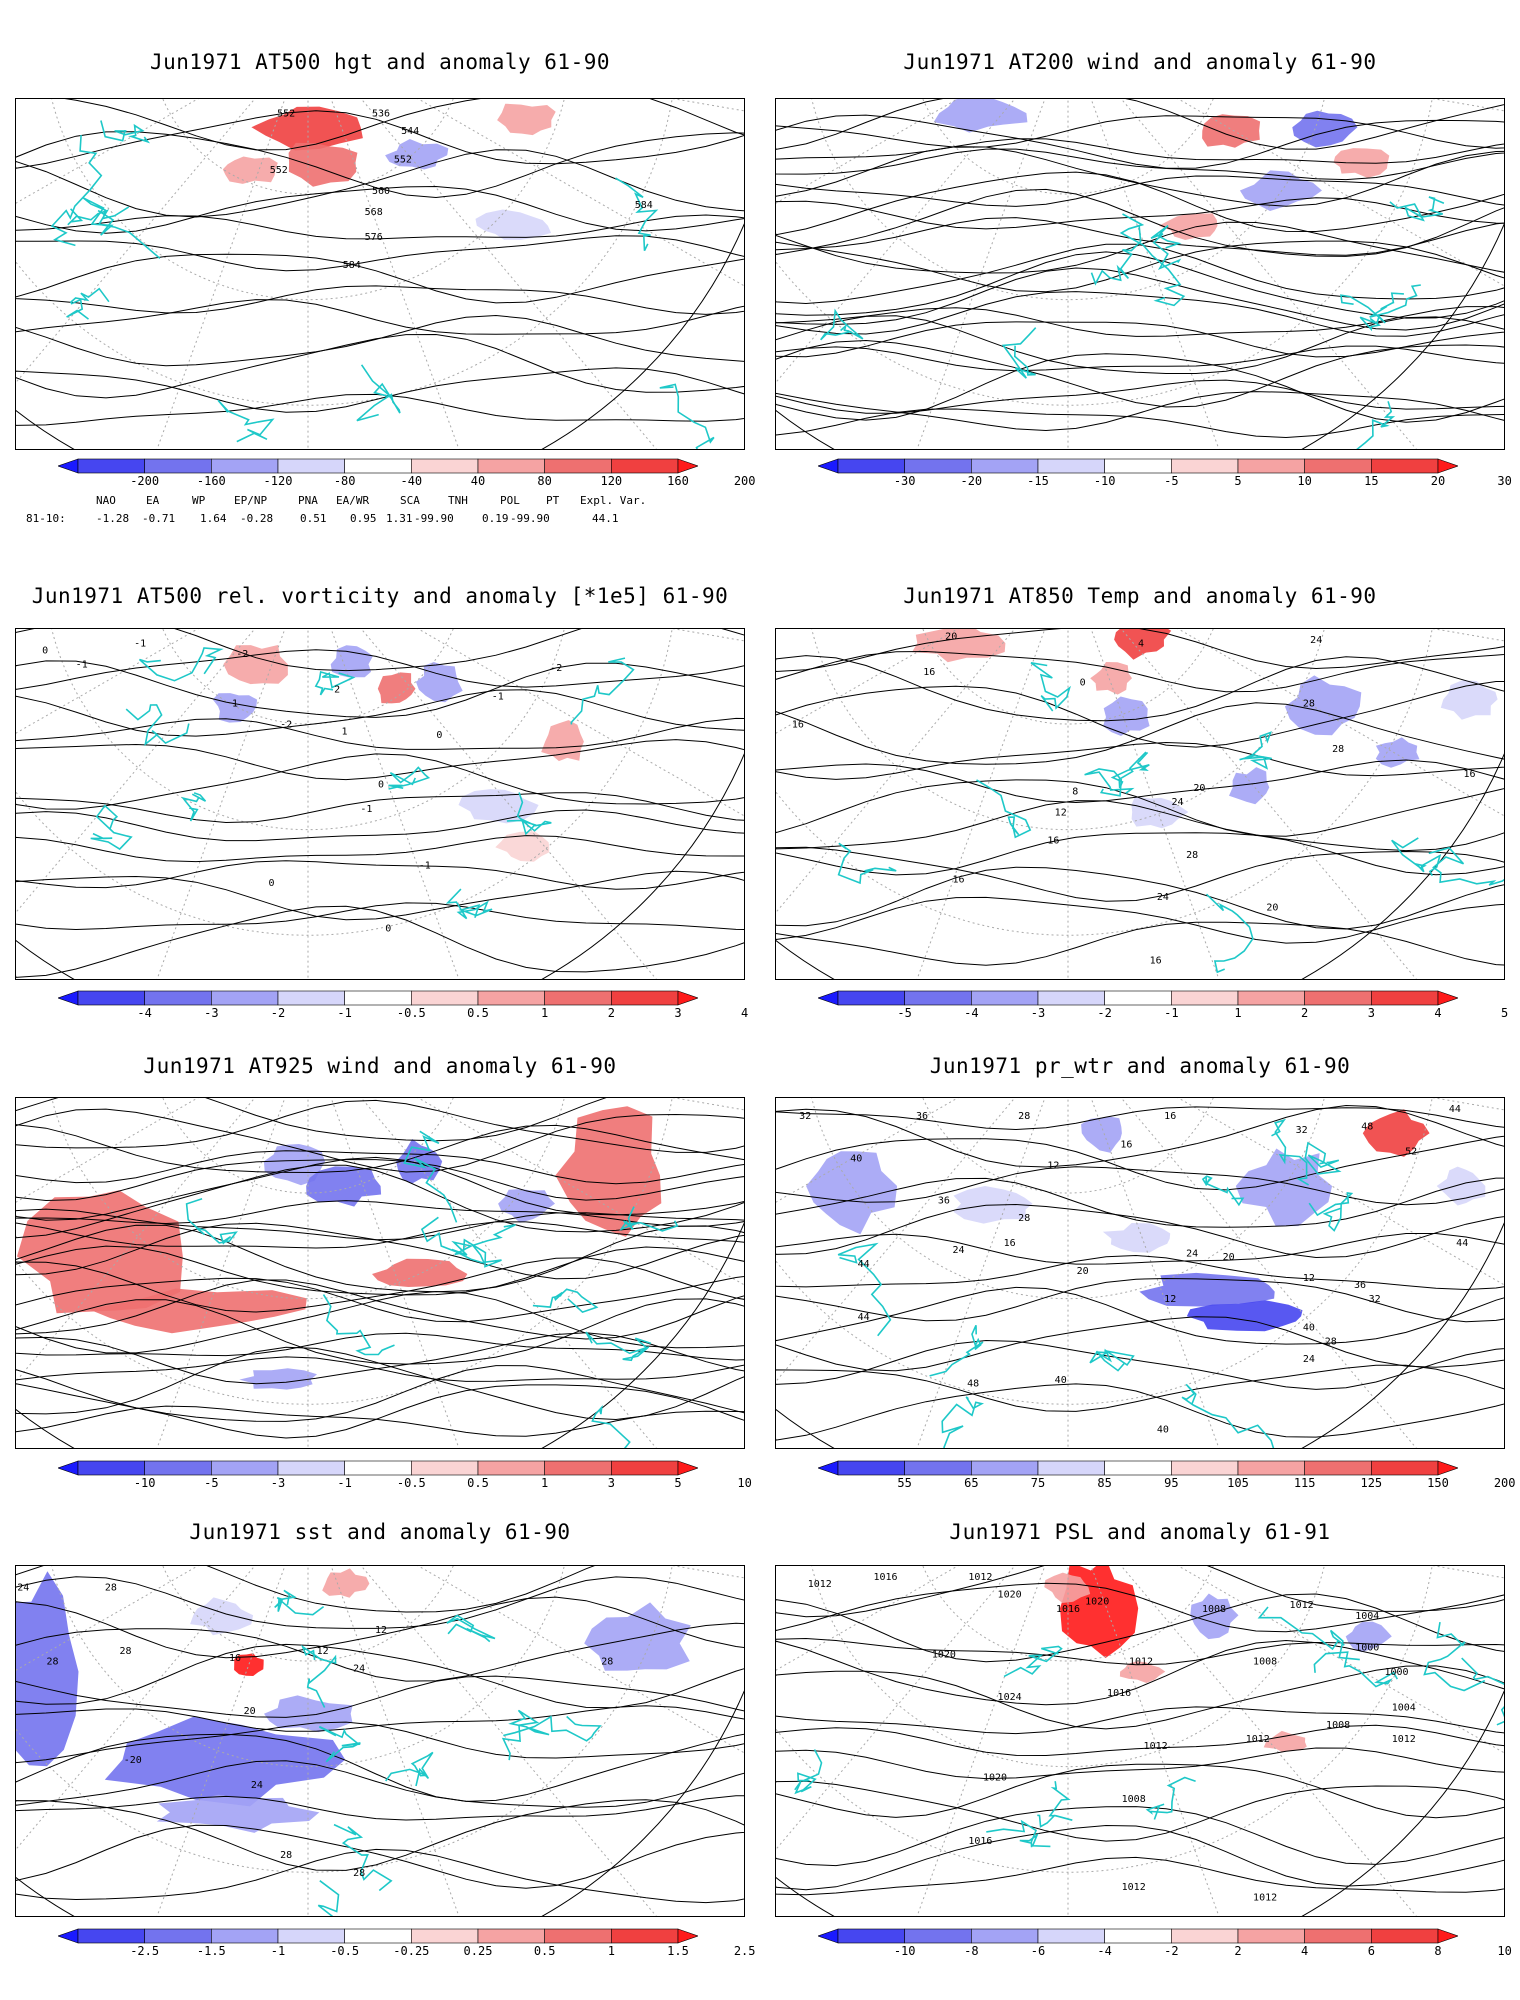 This screenshot has height=2000, width=1520. What do you see at coordinates (434, 518) in the screenshot?
I see `idx-v-tnh: -99.90` at bounding box center [434, 518].